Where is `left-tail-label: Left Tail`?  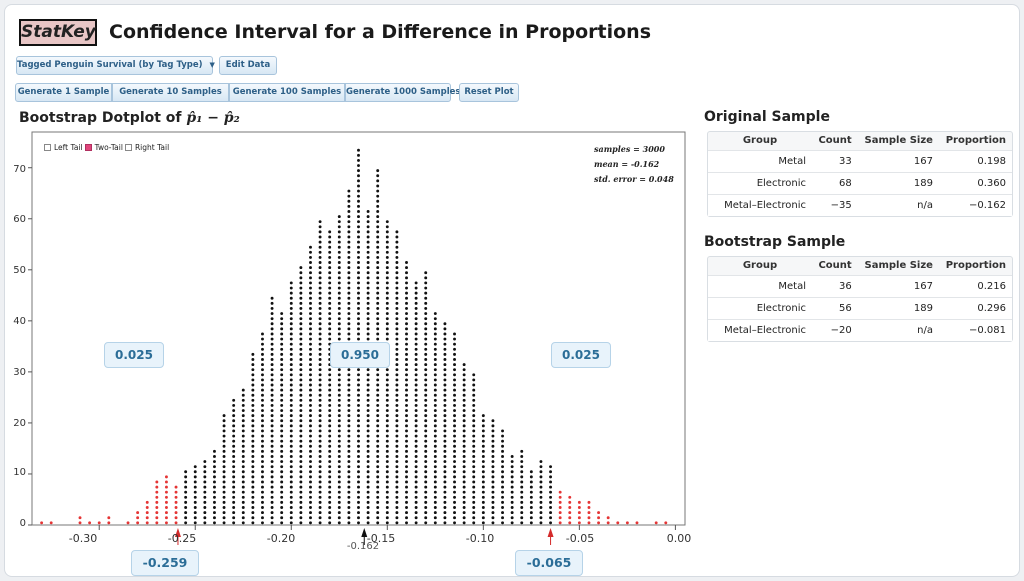 left-tail-label: Left Tail is located at coordinates (68, 147).